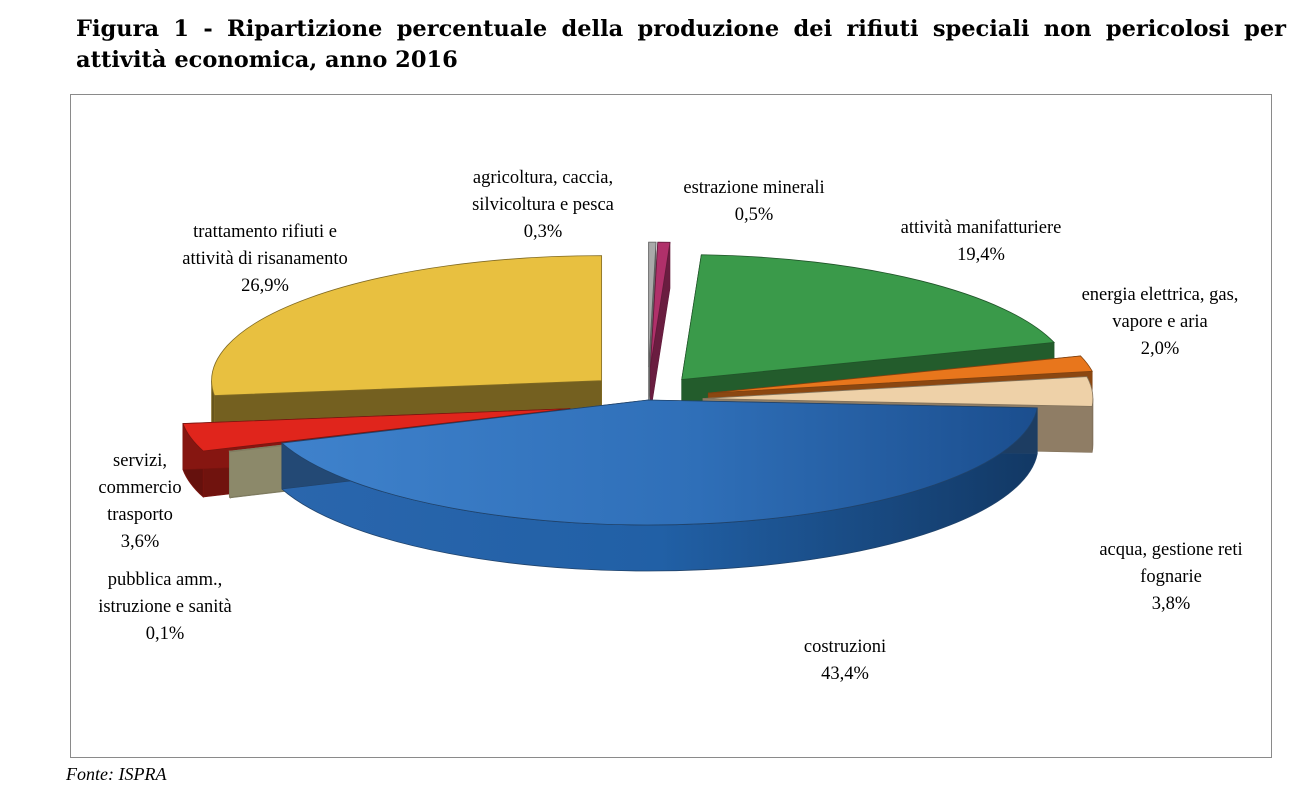  I want to click on slice-costruzioni, so click(659, 485).